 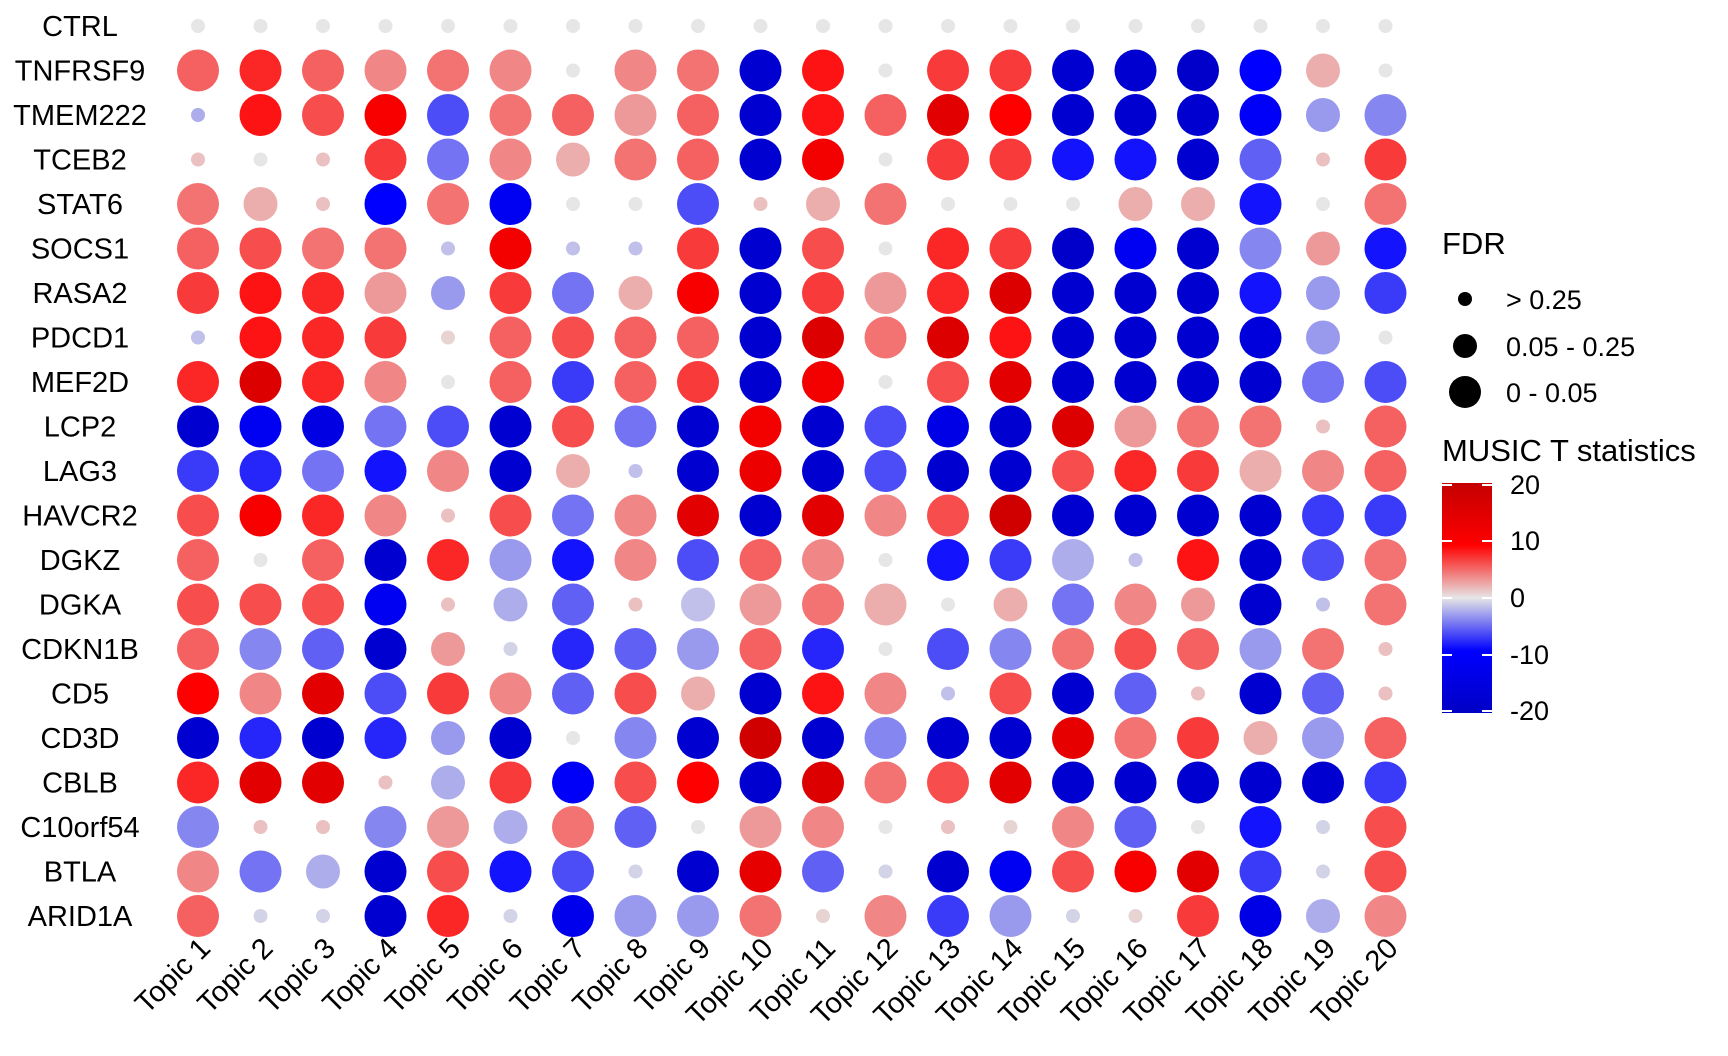 I want to click on row-label-btla: BTLA, so click(x=80, y=873).